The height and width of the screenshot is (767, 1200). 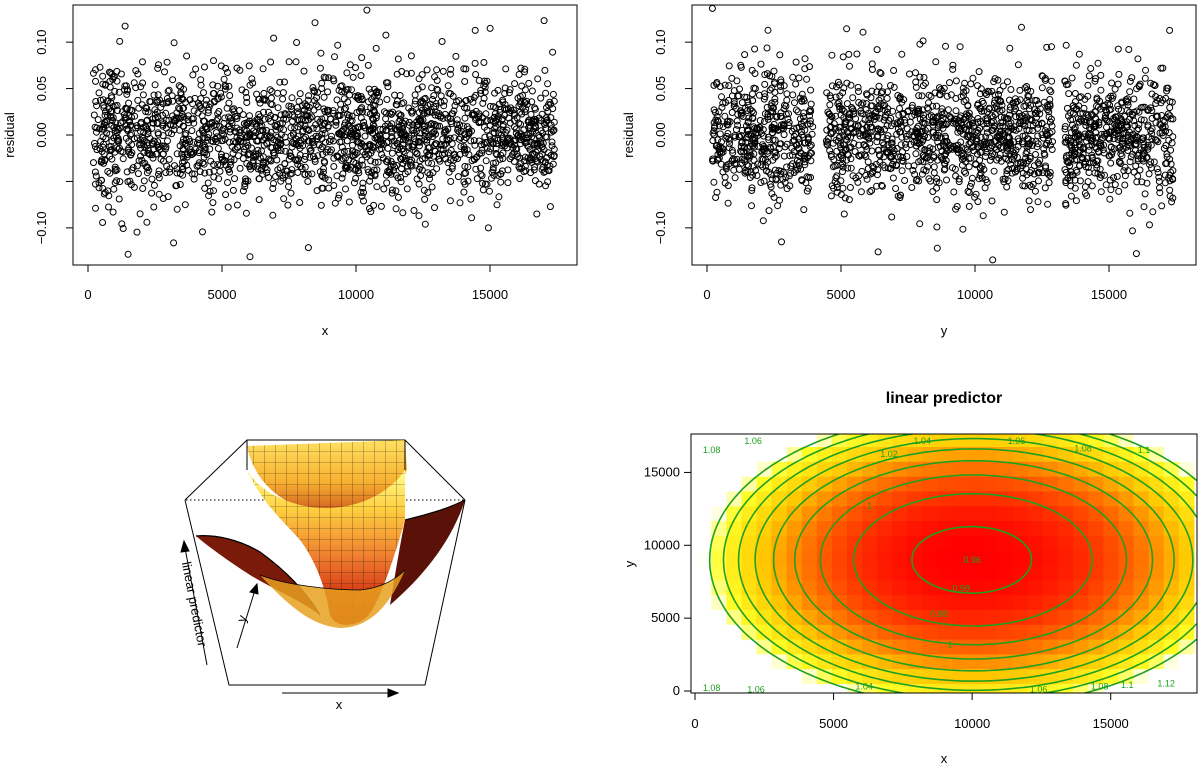 What do you see at coordinates (665, 617) in the screenshot?
I see `y-tick-label: 5000` at bounding box center [665, 617].